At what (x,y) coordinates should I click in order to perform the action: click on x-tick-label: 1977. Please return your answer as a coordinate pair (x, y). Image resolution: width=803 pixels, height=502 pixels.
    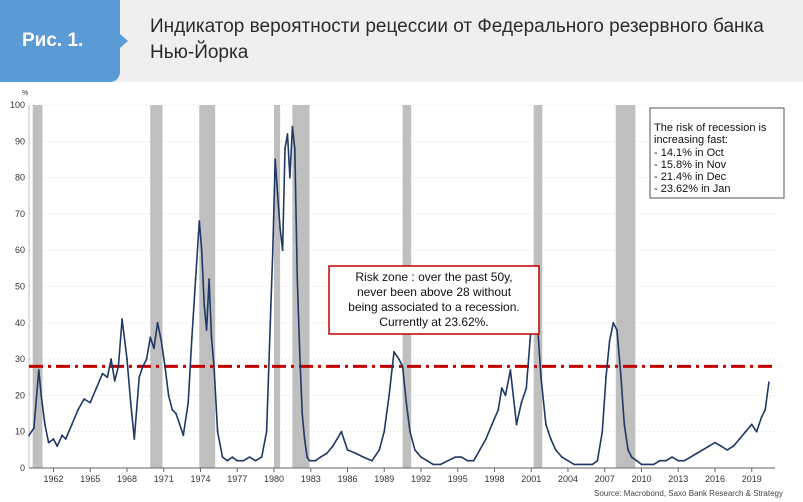
    Looking at the image, I should click on (237, 479).